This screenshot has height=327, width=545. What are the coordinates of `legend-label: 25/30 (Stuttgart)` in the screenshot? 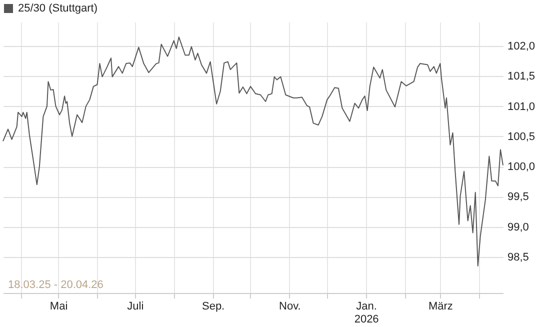 It's located at (58, 8).